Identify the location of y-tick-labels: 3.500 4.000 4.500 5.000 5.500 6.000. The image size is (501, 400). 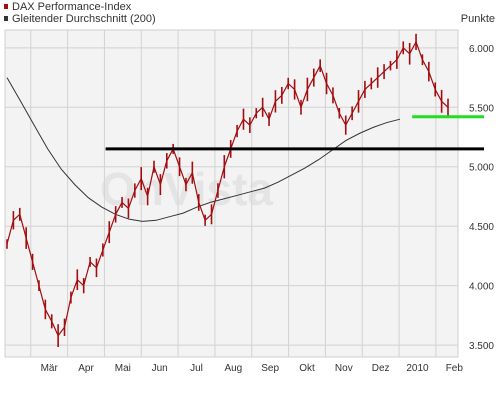
(481, 198).